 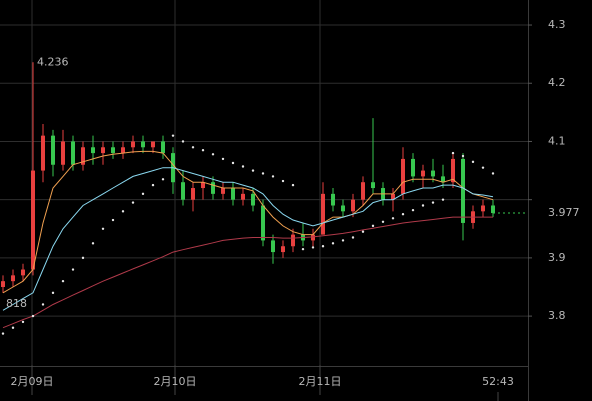 I want to click on x-tick-label: 2月11日, so click(x=320, y=381).